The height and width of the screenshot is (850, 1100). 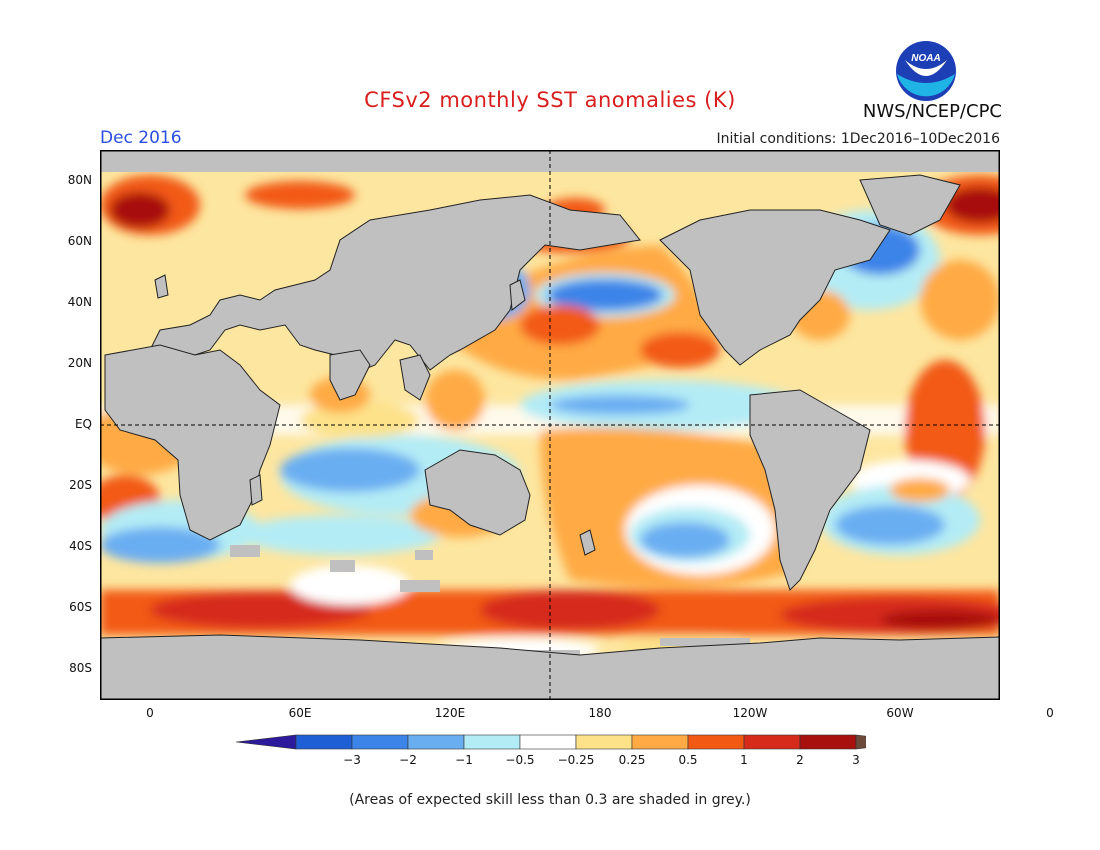 What do you see at coordinates (925, 58) in the screenshot?
I see `svg-text: NOAA` at bounding box center [925, 58].